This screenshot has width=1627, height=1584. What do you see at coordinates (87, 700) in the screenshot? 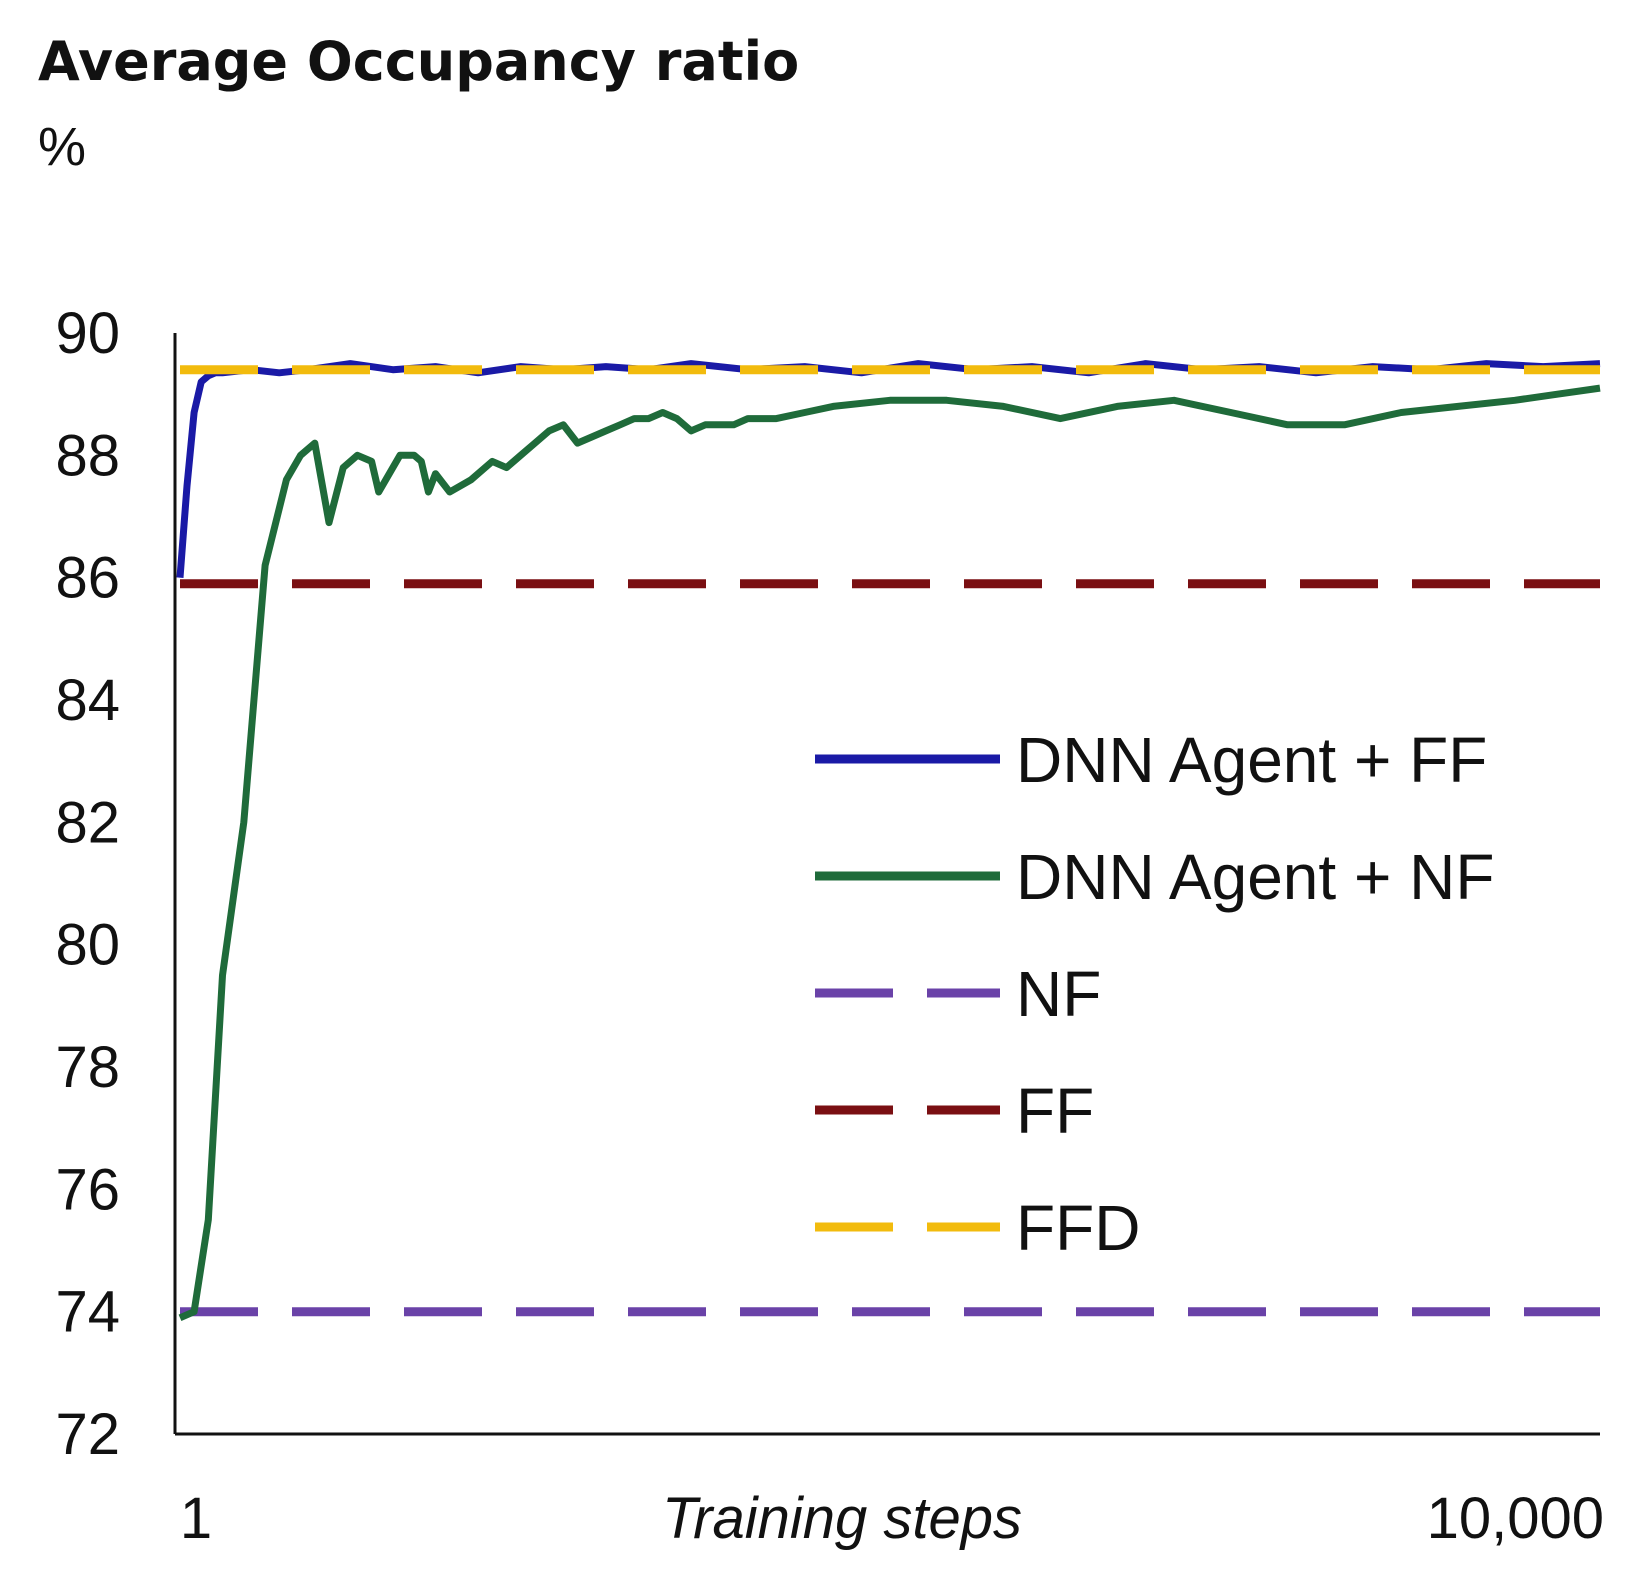
I see `y-tick-label: 84` at bounding box center [87, 700].